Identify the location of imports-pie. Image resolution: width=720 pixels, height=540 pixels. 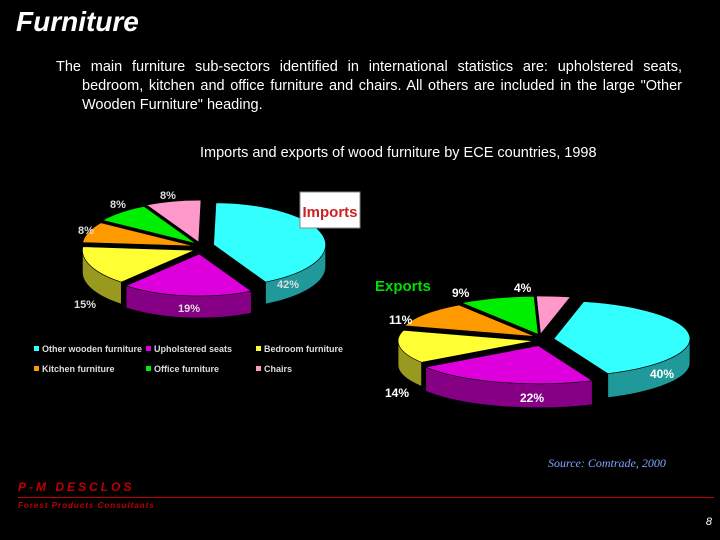
(204, 259).